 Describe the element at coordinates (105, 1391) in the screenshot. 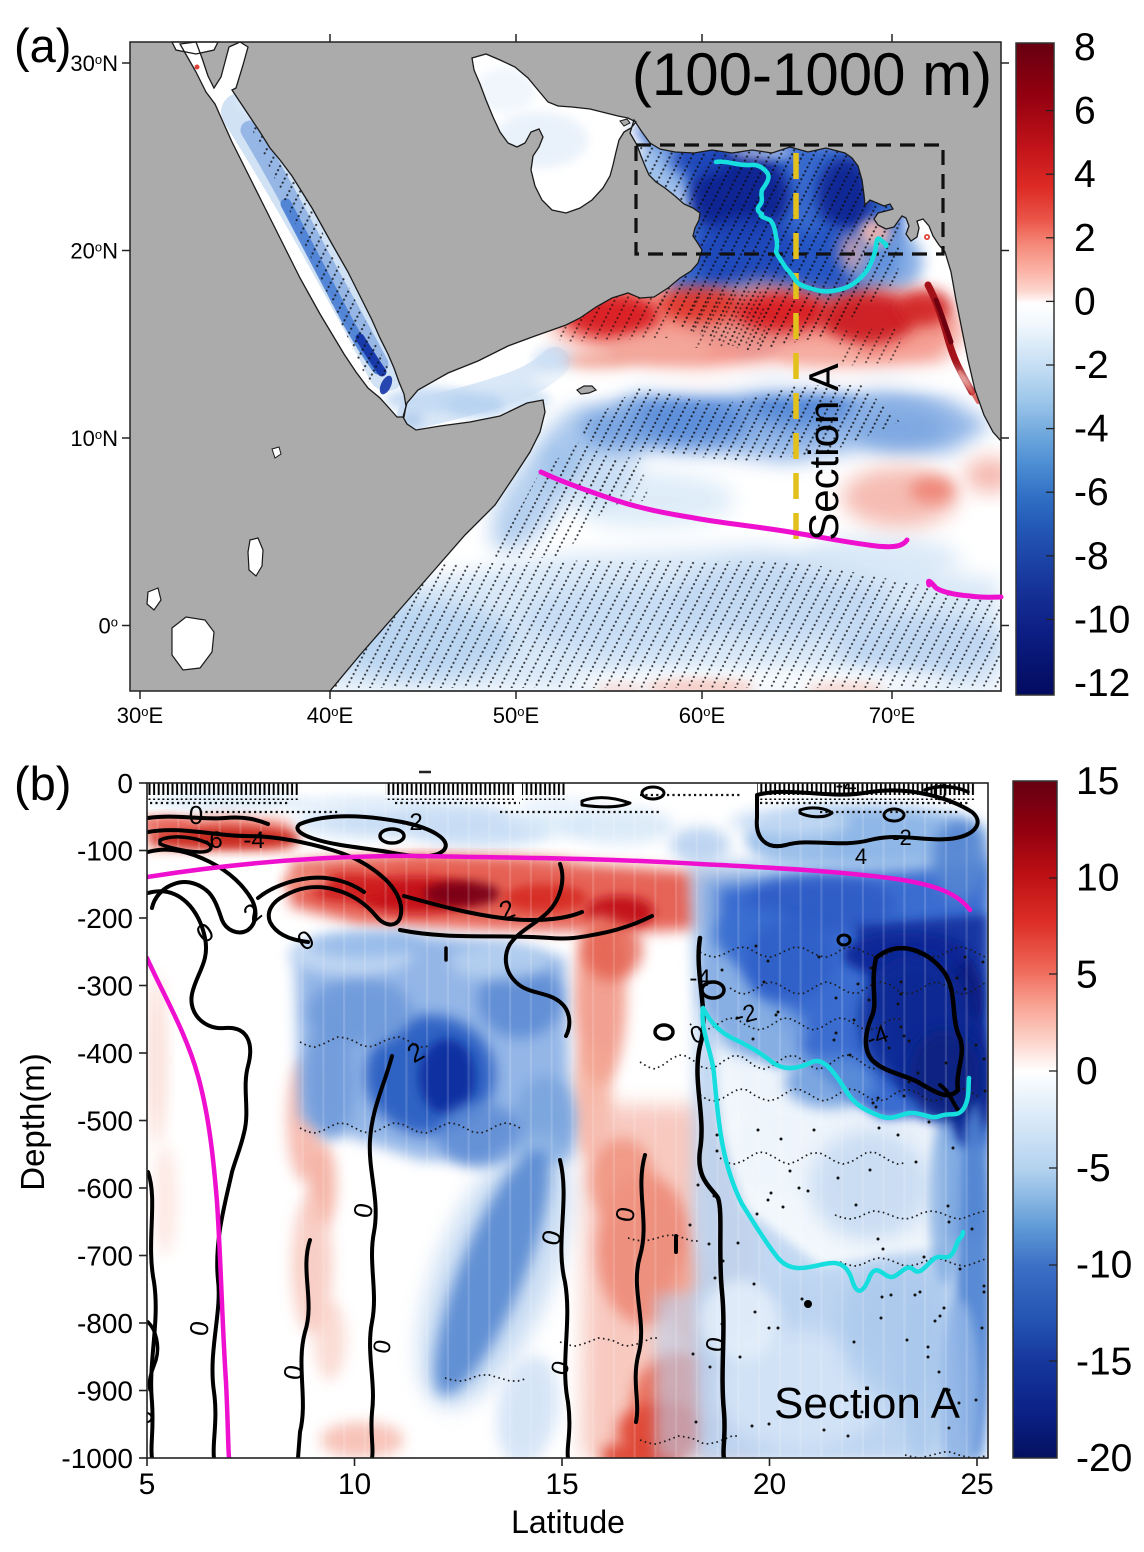

I see `svg-text: -900` at that location.